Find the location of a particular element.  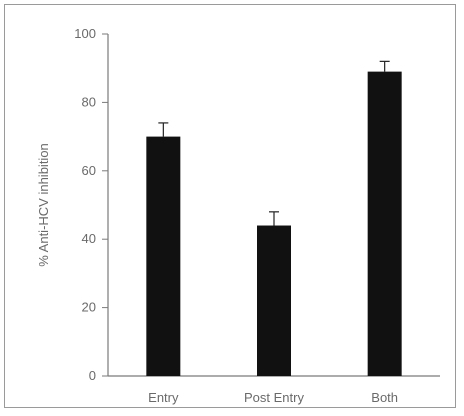

bar-entry is located at coordinates (163, 256).